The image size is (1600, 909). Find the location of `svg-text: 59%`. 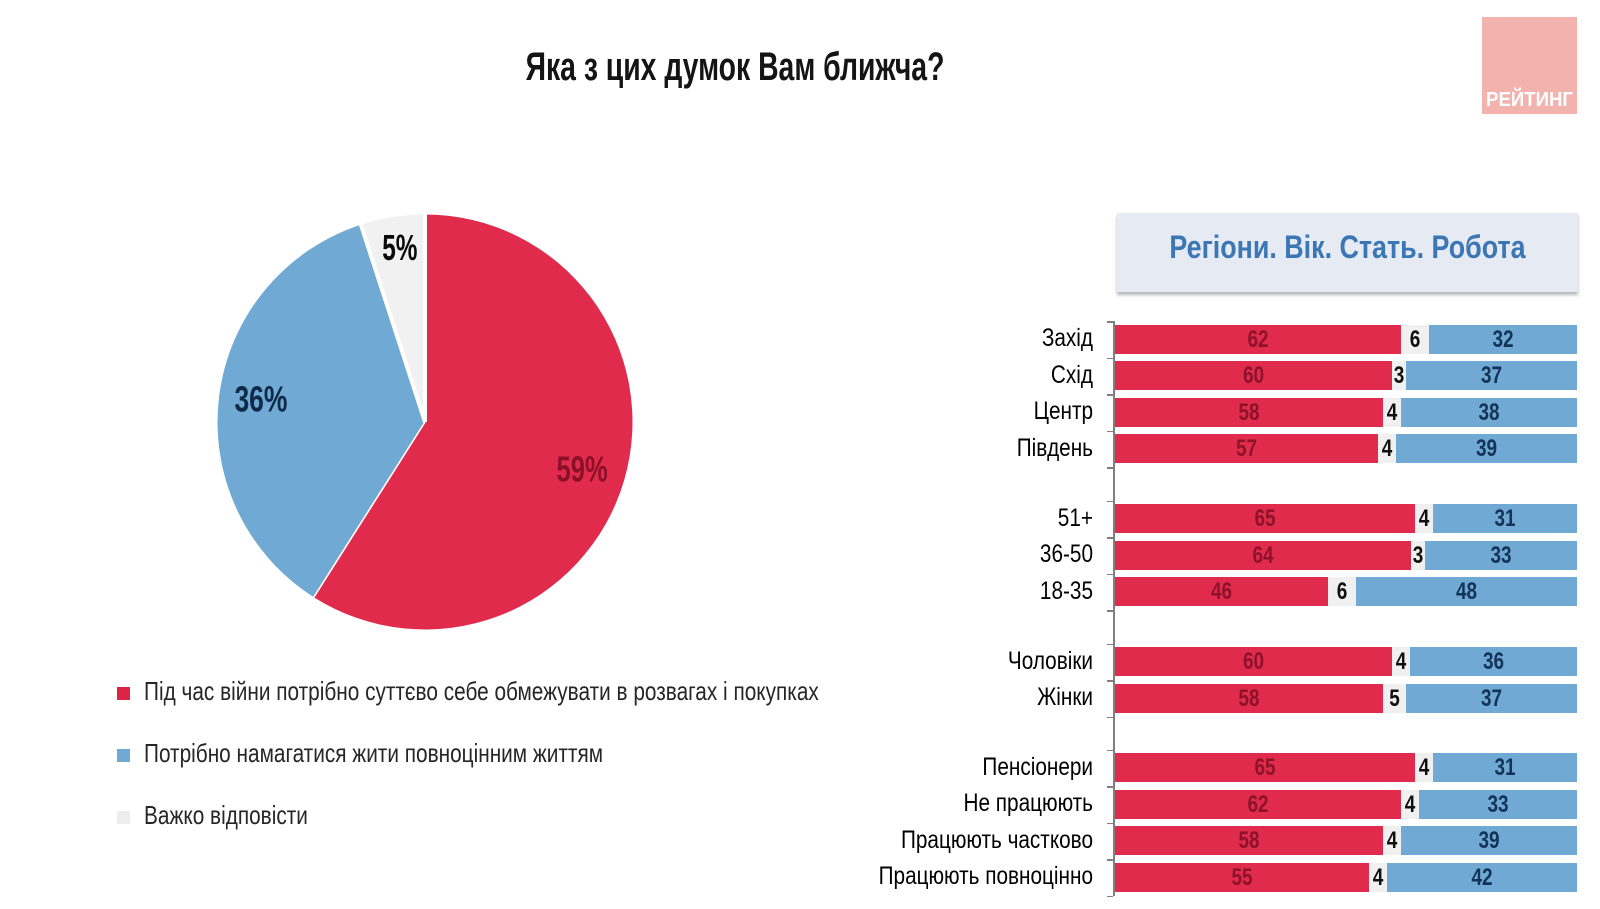

svg-text: 59% is located at coordinates (581, 469).